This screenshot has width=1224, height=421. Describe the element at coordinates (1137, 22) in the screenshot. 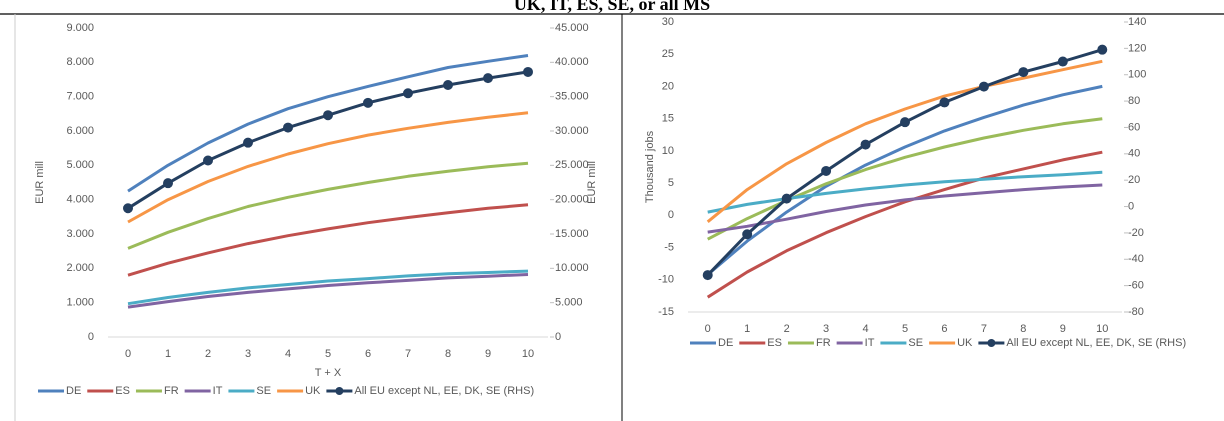

I see `y2-tick-label: 140` at that location.